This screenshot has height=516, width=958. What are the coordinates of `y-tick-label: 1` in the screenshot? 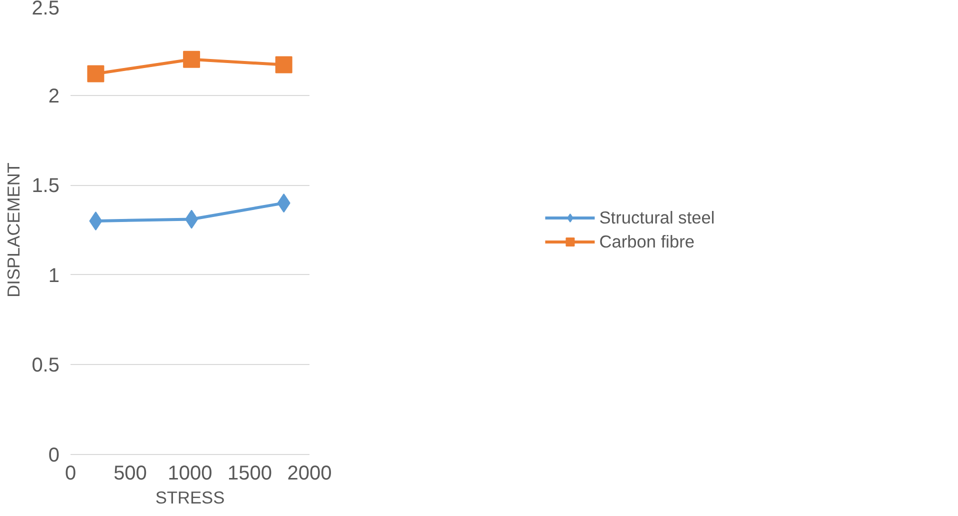 It's located at (54, 275).